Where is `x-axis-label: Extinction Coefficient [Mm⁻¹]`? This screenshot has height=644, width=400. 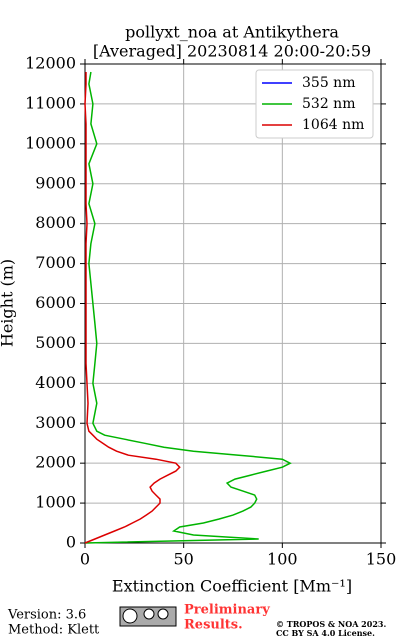 x-axis-label: Extinction Coefficient [Mm⁻¹] is located at coordinates (232, 586).